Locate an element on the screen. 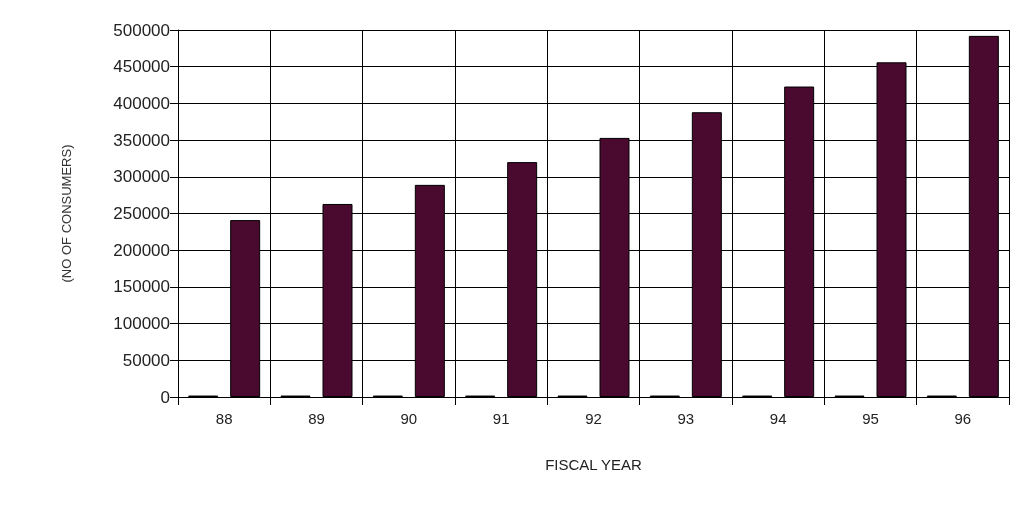  y-tick-label: 200000 is located at coordinates (141, 250).